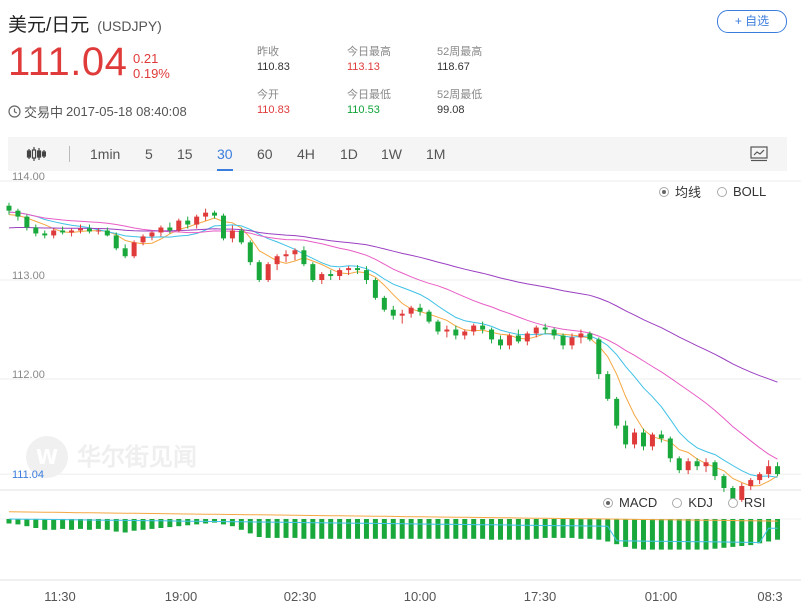 This screenshot has height=610, width=801. Describe the element at coordinates (225, 154) in the screenshot. I see `interval-30: 30` at that location.